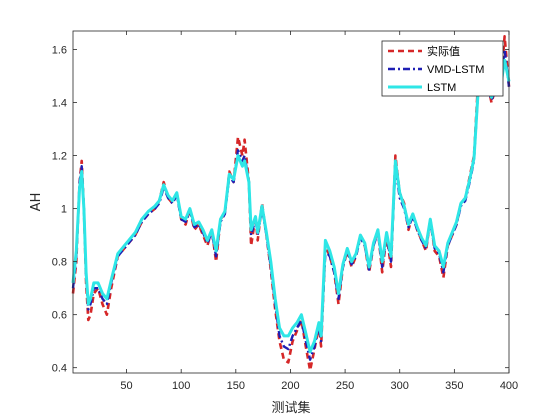 This screenshot has width=560, height=420. What do you see at coordinates (443, 51) in the screenshot?
I see `legend-label-actual: 实际值` at bounding box center [443, 51].